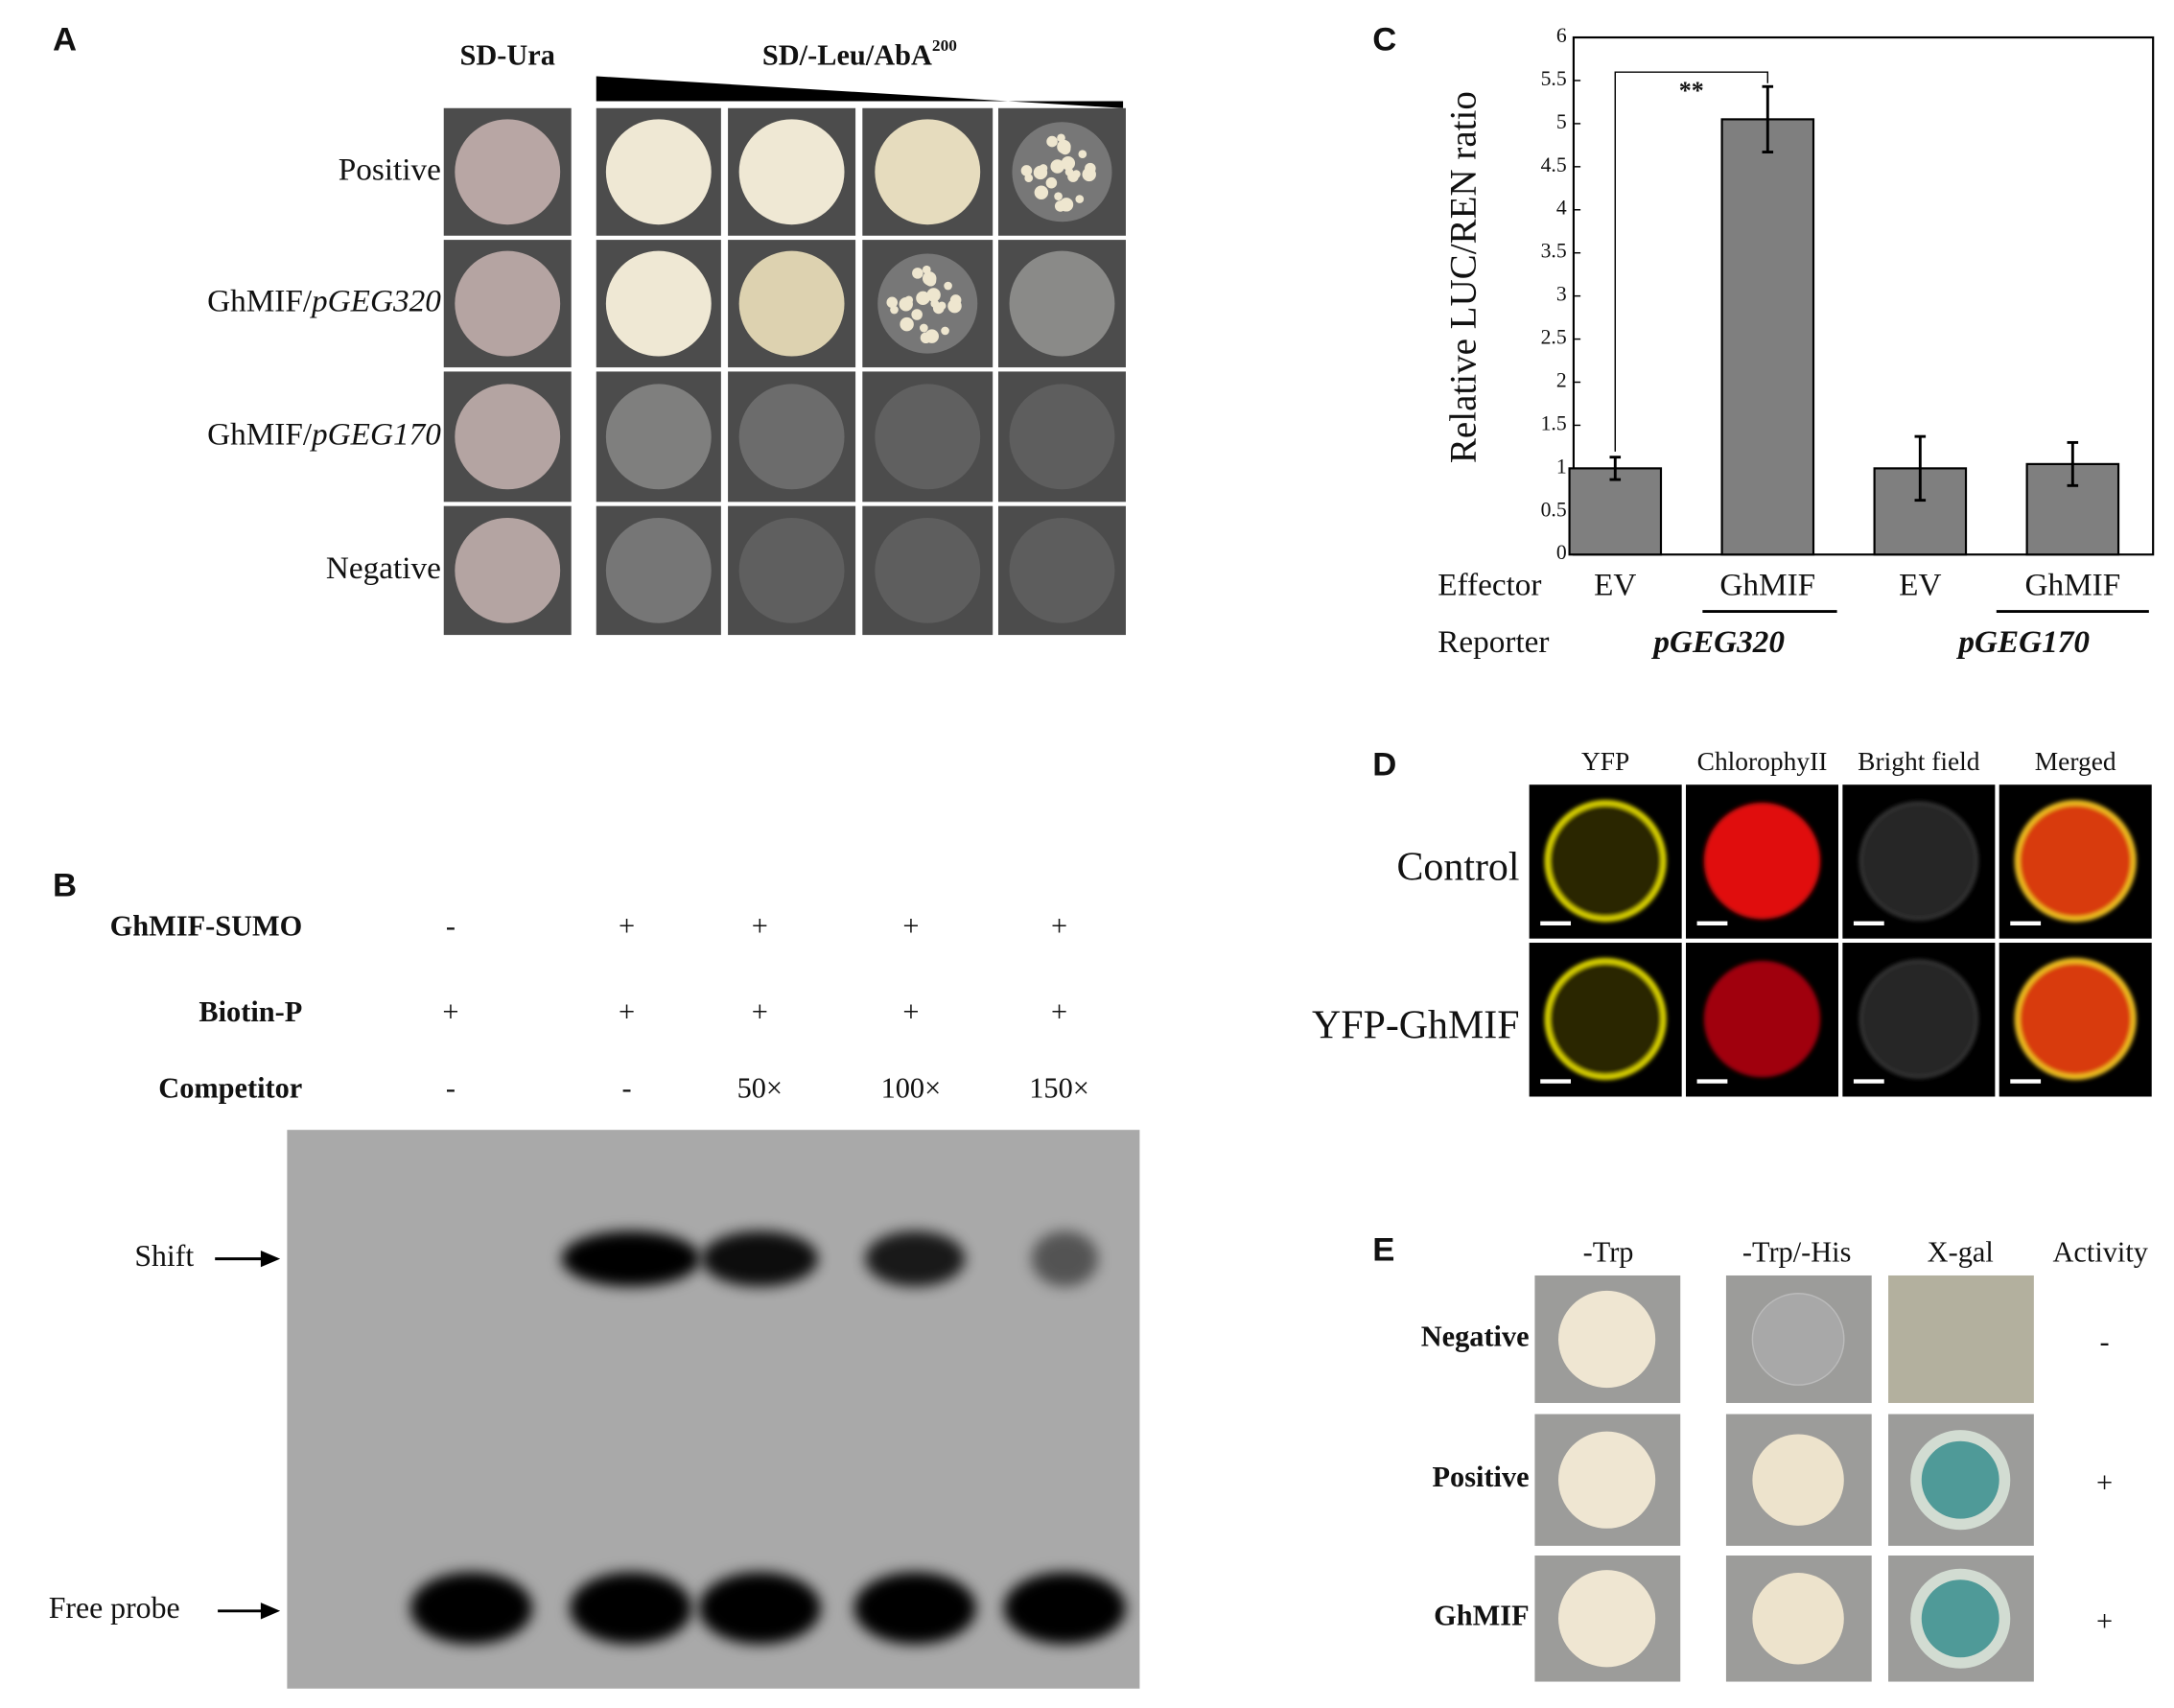  Describe the element at coordinates (390, 170) in the screenshot. I see `row-label-text: Positive` at that location.